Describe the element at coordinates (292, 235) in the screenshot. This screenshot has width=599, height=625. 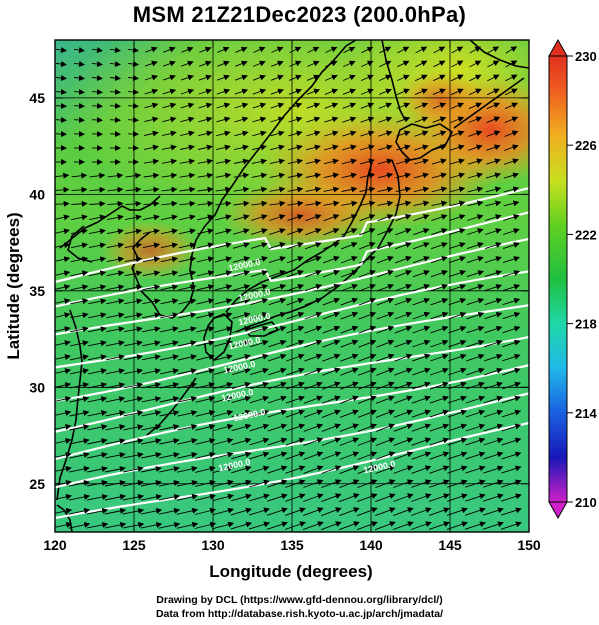
I see `contour-line` at that location.